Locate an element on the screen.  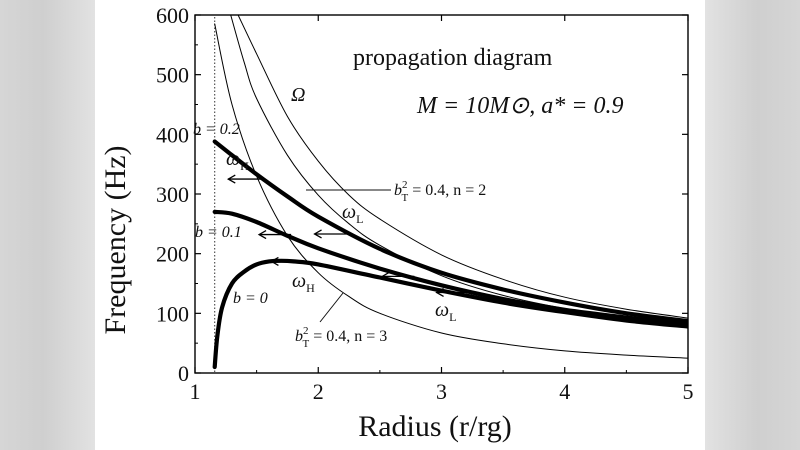
y-tick-label: 200 is located at coordinates (172, 254).